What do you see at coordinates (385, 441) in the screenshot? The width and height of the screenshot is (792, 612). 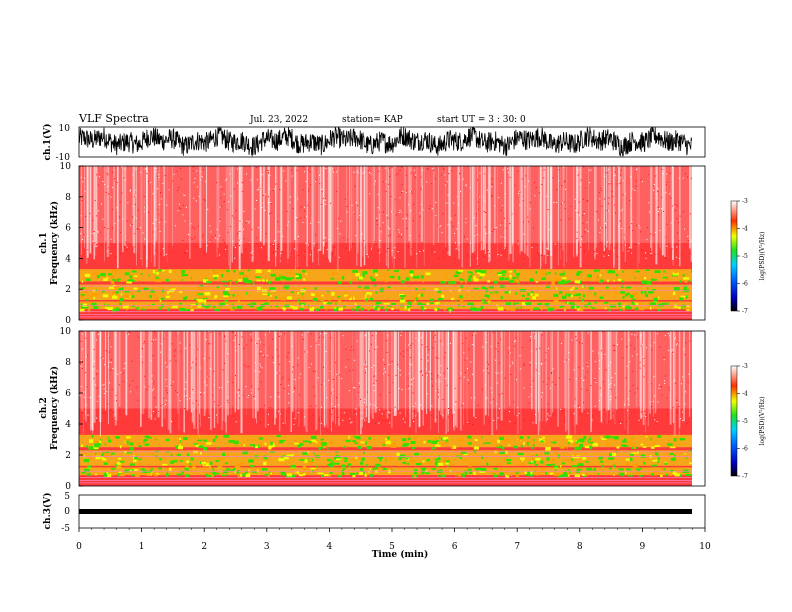 I see `spectrogram-band` at bounding box center [385, 441].